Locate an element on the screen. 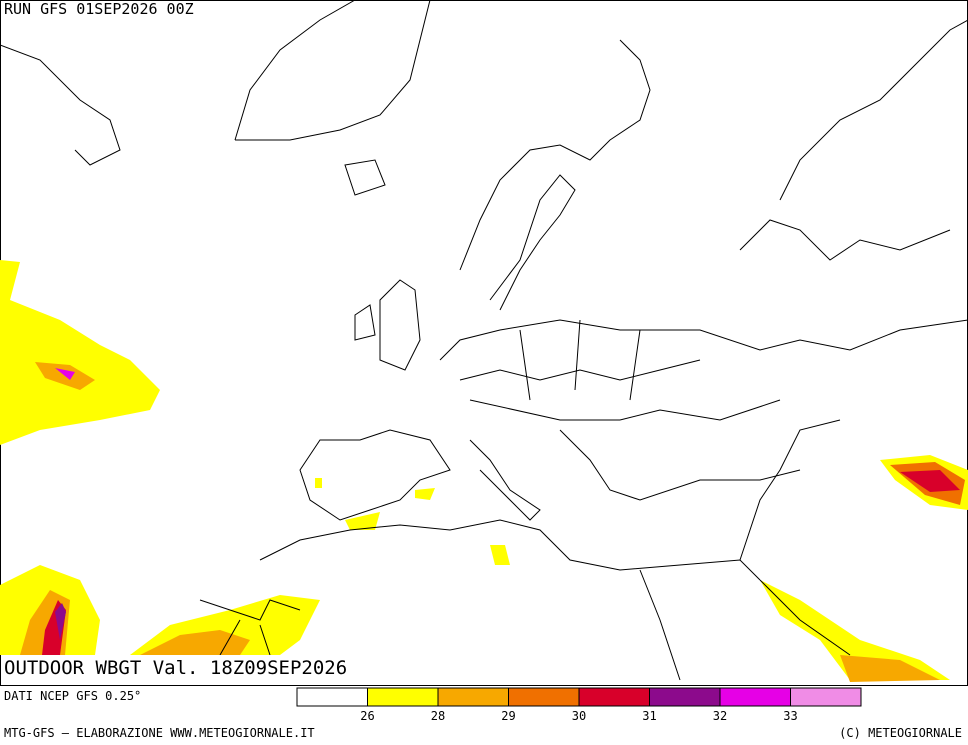 Image resolution: width=968 pixels, height=745 pixels. legend-tick-label: 28 is located at coordinates (438, 716).